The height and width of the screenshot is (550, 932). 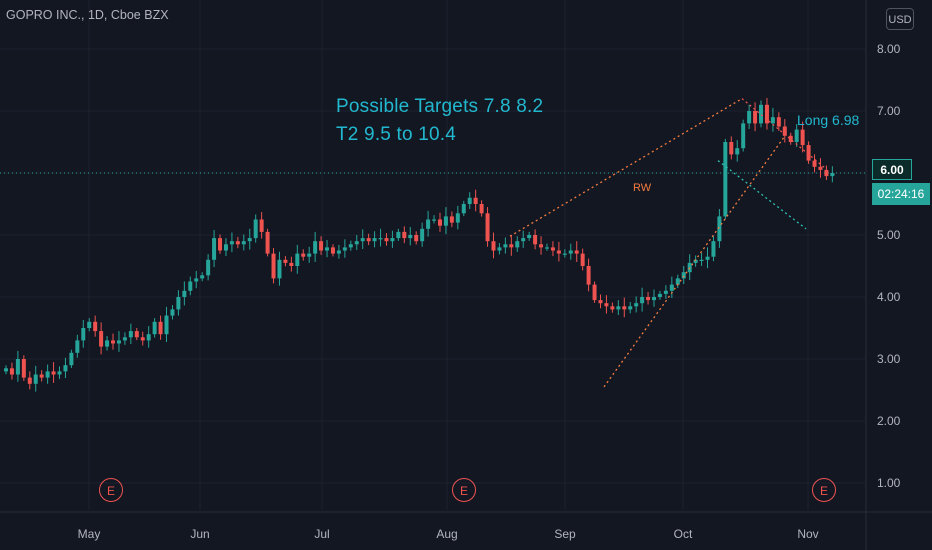 What do you see at coordinates (762, 195) in the screenshot?
I see `channel-lower-line` at bounding box center [762, 195].